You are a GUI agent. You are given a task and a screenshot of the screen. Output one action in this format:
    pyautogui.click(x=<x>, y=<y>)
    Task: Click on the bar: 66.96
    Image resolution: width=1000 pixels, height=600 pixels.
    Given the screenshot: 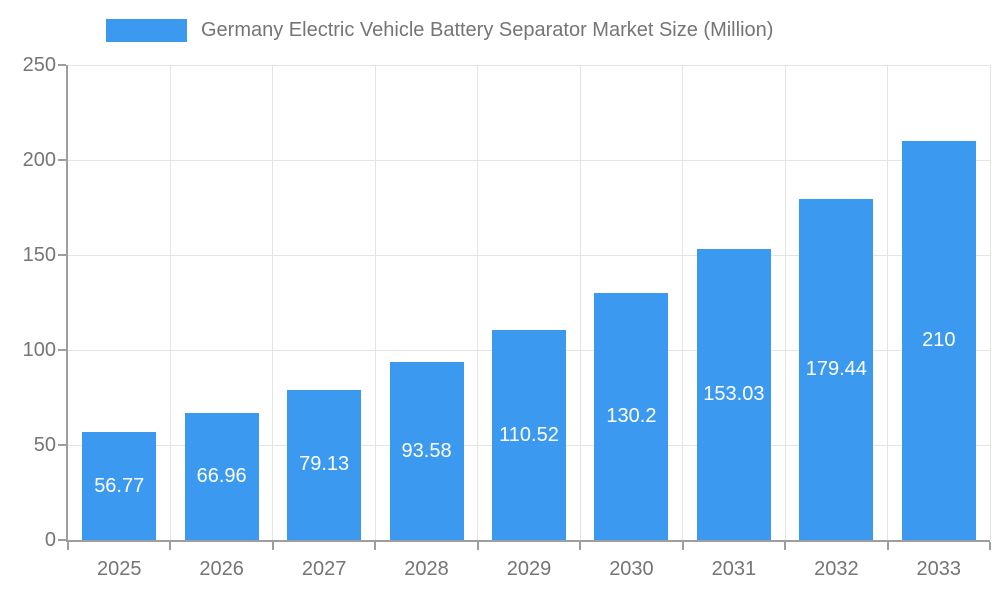 What is the action you would take?
    pyautogui.click(x=221, y=476)
    